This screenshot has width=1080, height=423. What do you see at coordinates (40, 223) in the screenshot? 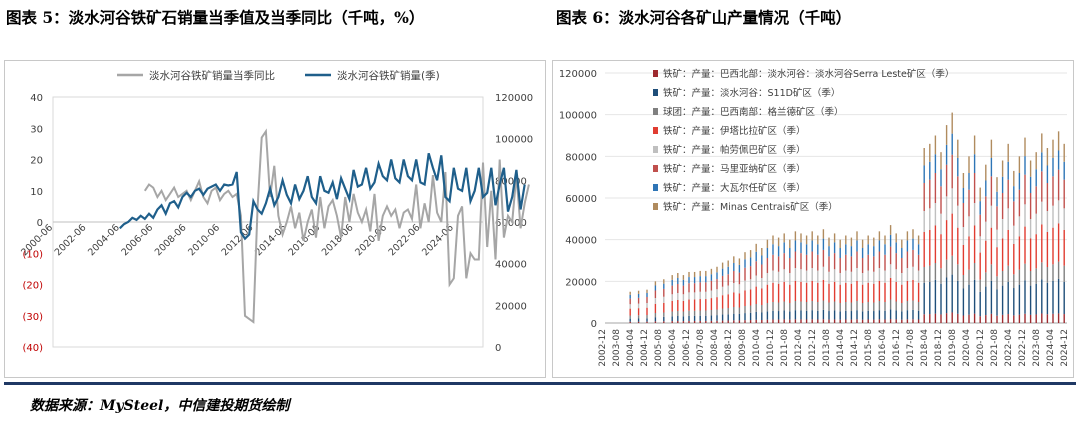
I see `y-tick-label-left: 0` at bounding box center [40, 223].